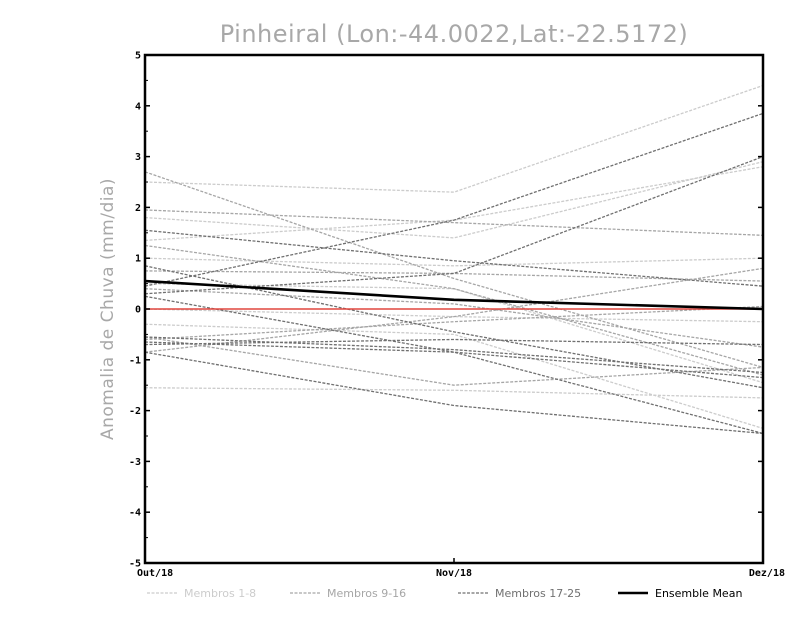 The height and width of the screenshot is (618, 800). Describe the element at coordinates (138, 310) in the screenshot. I see `y-tick-label: 0` at that location.